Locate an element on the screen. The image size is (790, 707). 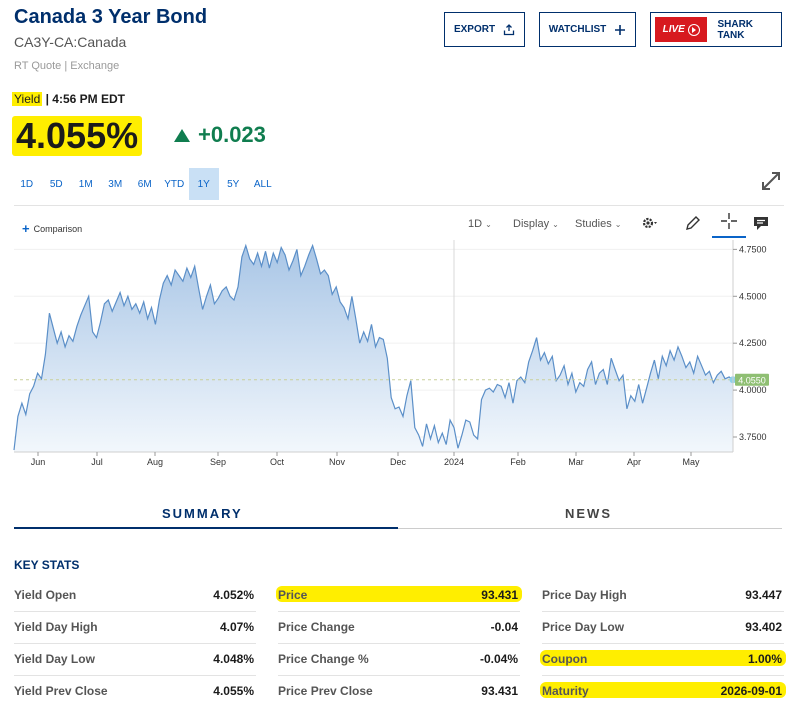
yield-time-line: Yield | 4:56 PM EDT is located at coordinates (68, 99).